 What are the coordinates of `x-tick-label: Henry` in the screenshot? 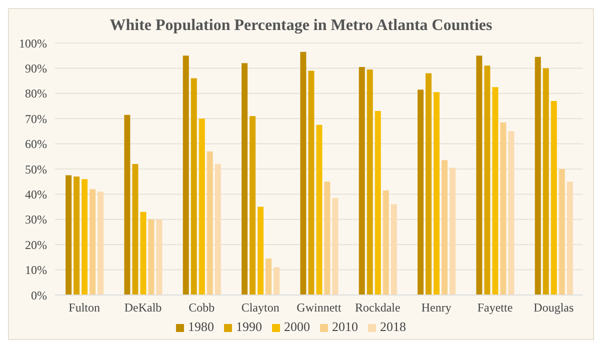 It's located at (436, 307).